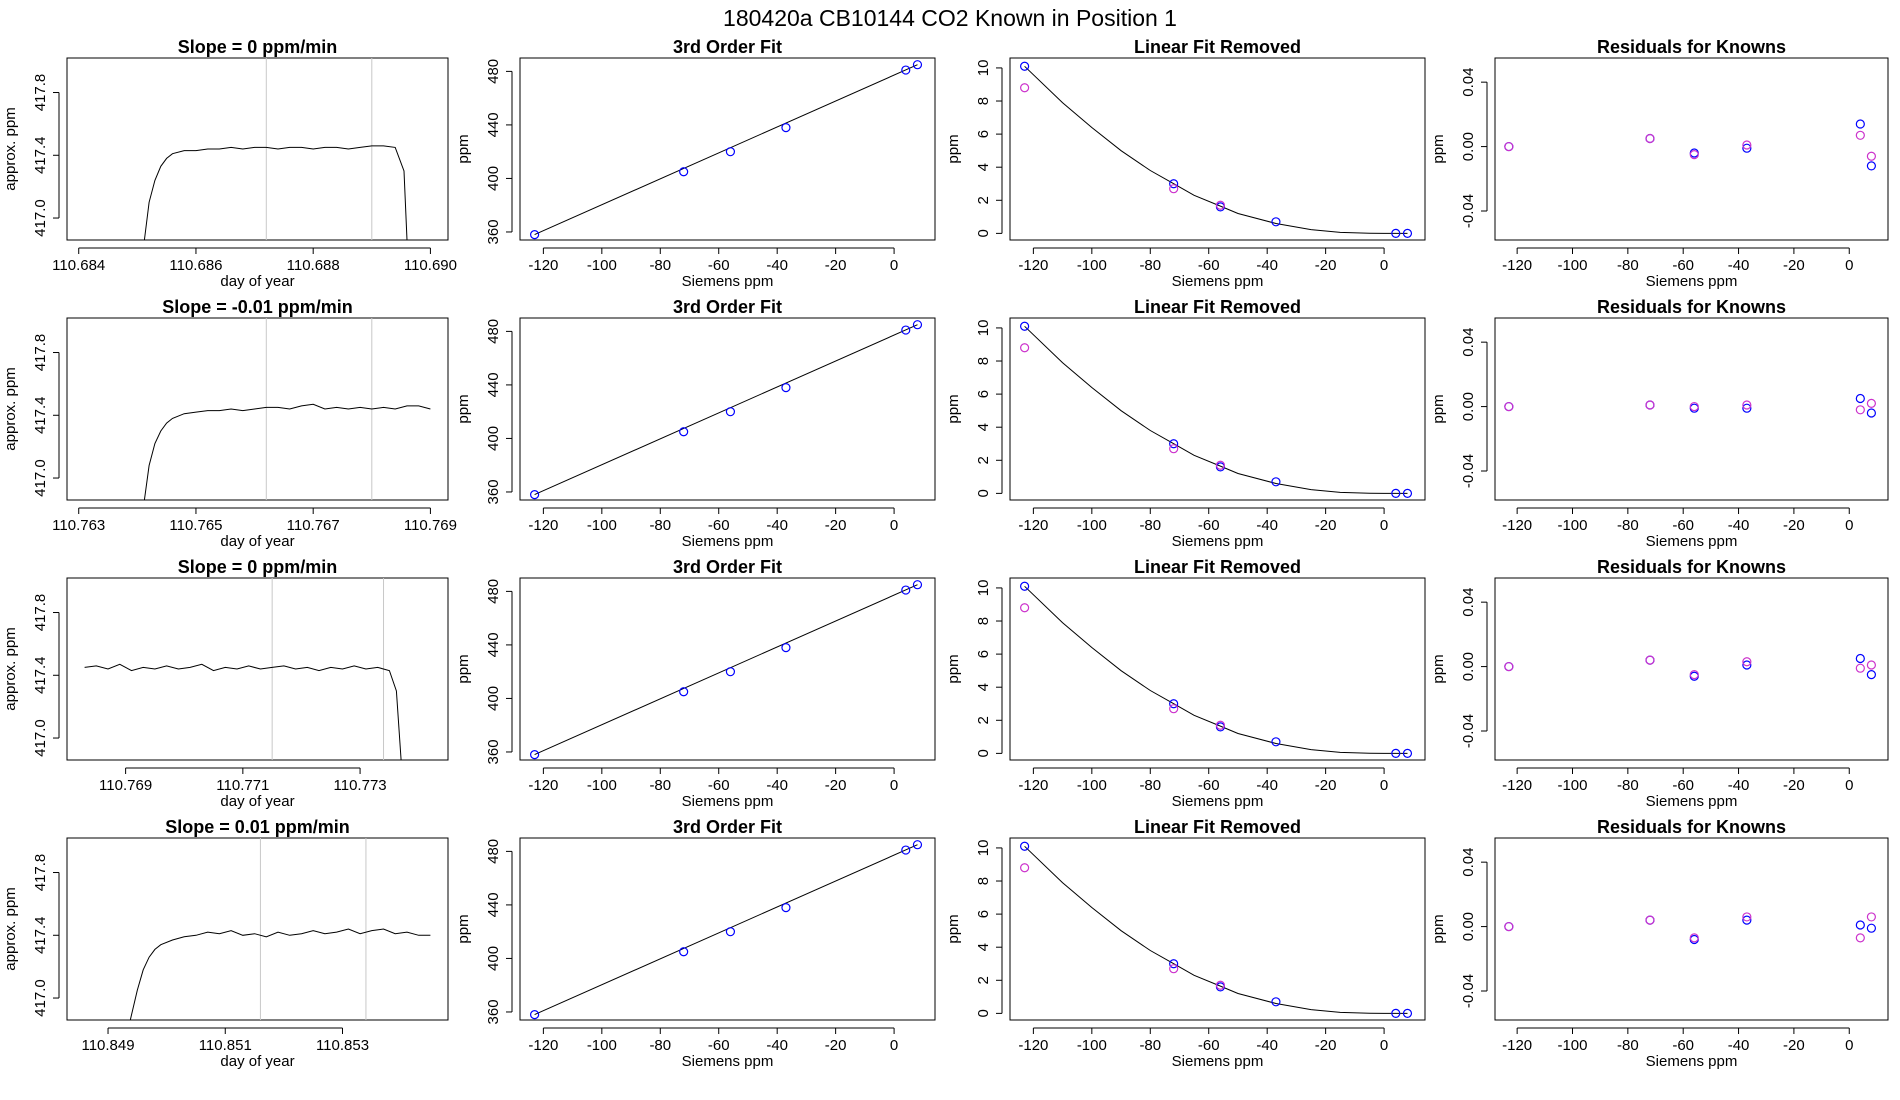  I want to click on plot-data, so click(243, 669).